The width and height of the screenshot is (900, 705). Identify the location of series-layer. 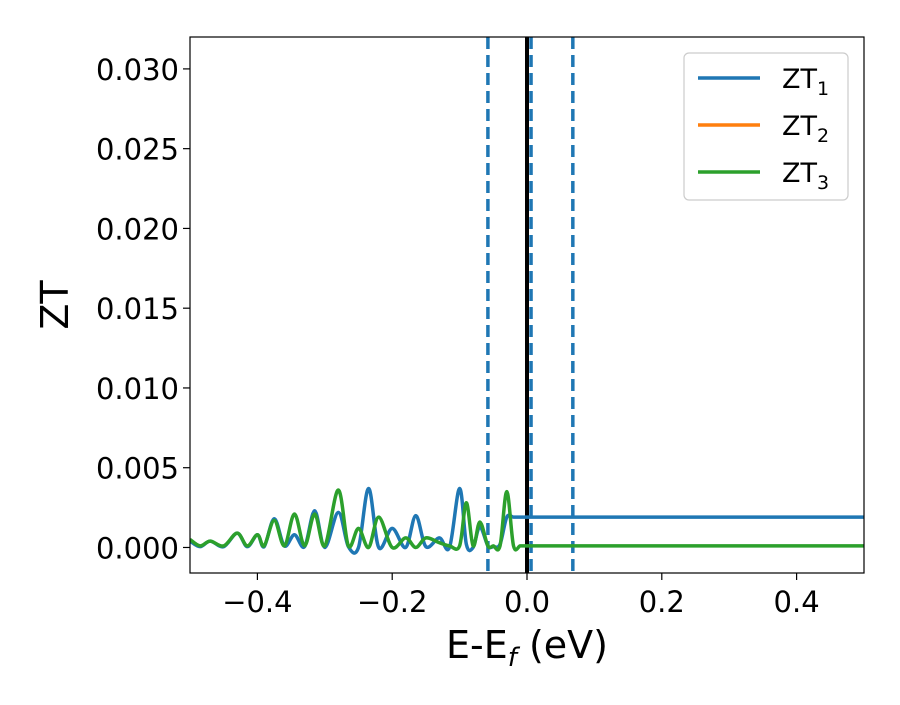
(527, 520).